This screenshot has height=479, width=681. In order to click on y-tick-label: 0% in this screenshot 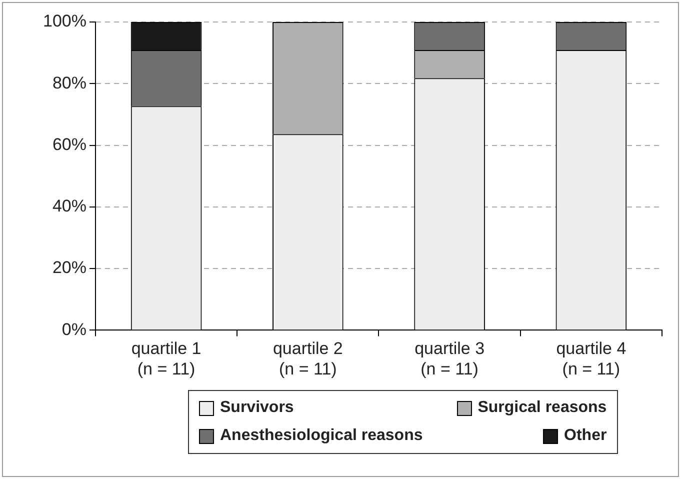, I will do `click(74, 329)`.